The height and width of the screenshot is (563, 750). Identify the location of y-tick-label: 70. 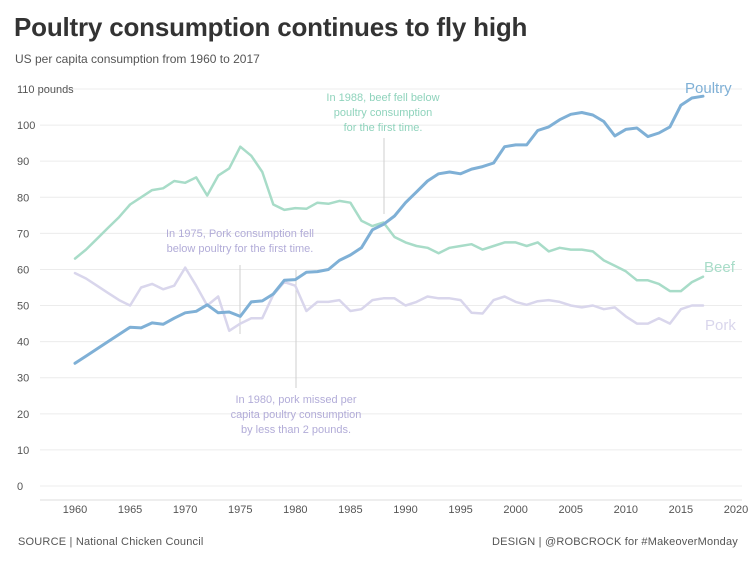
(23, 234).